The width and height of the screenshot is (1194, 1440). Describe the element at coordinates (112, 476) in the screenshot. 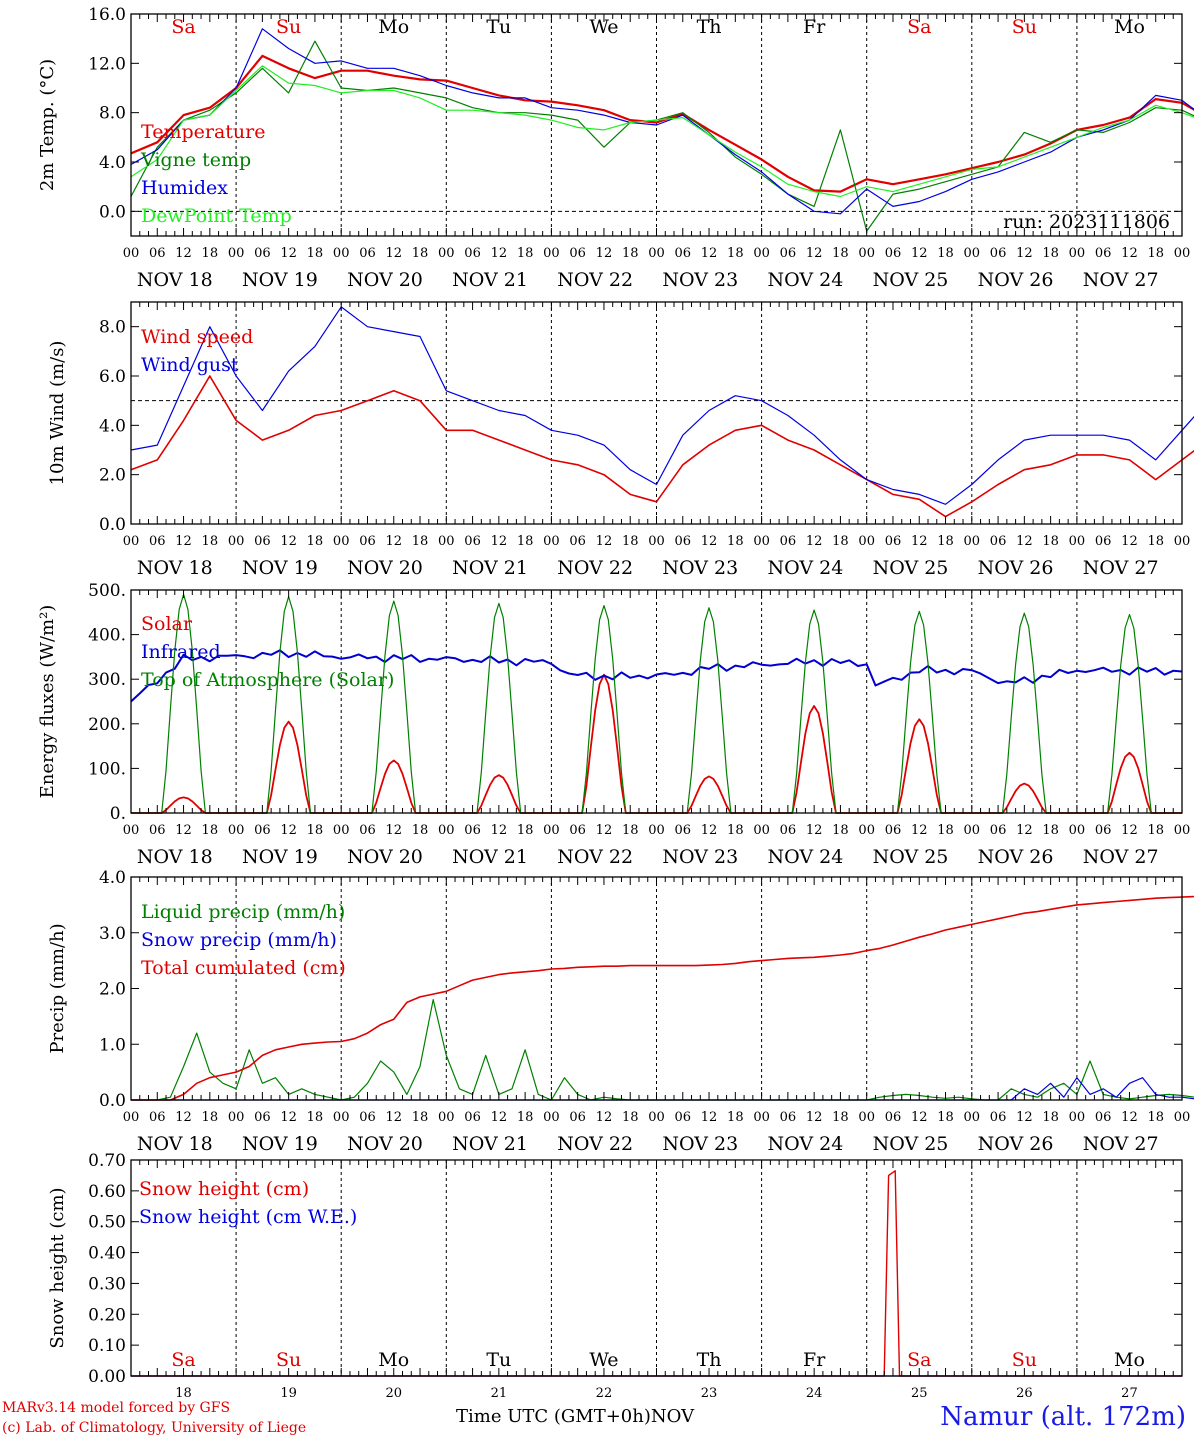

I see `y-tick-label: 2.0` at that location.